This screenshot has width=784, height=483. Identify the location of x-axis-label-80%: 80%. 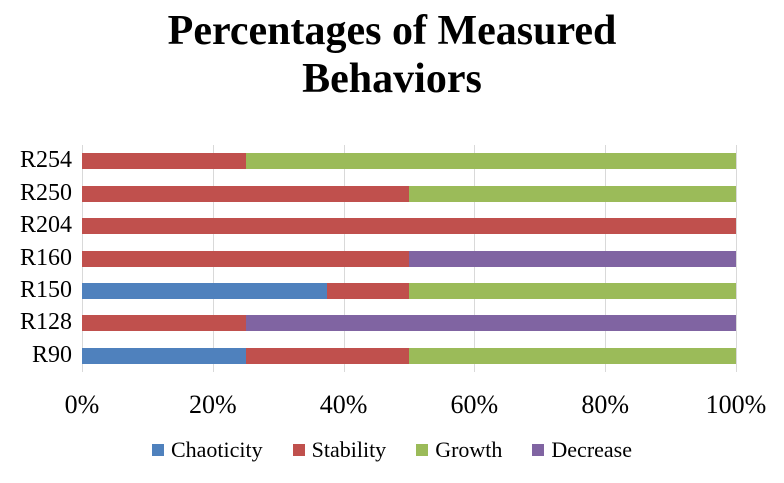
(605, 404).